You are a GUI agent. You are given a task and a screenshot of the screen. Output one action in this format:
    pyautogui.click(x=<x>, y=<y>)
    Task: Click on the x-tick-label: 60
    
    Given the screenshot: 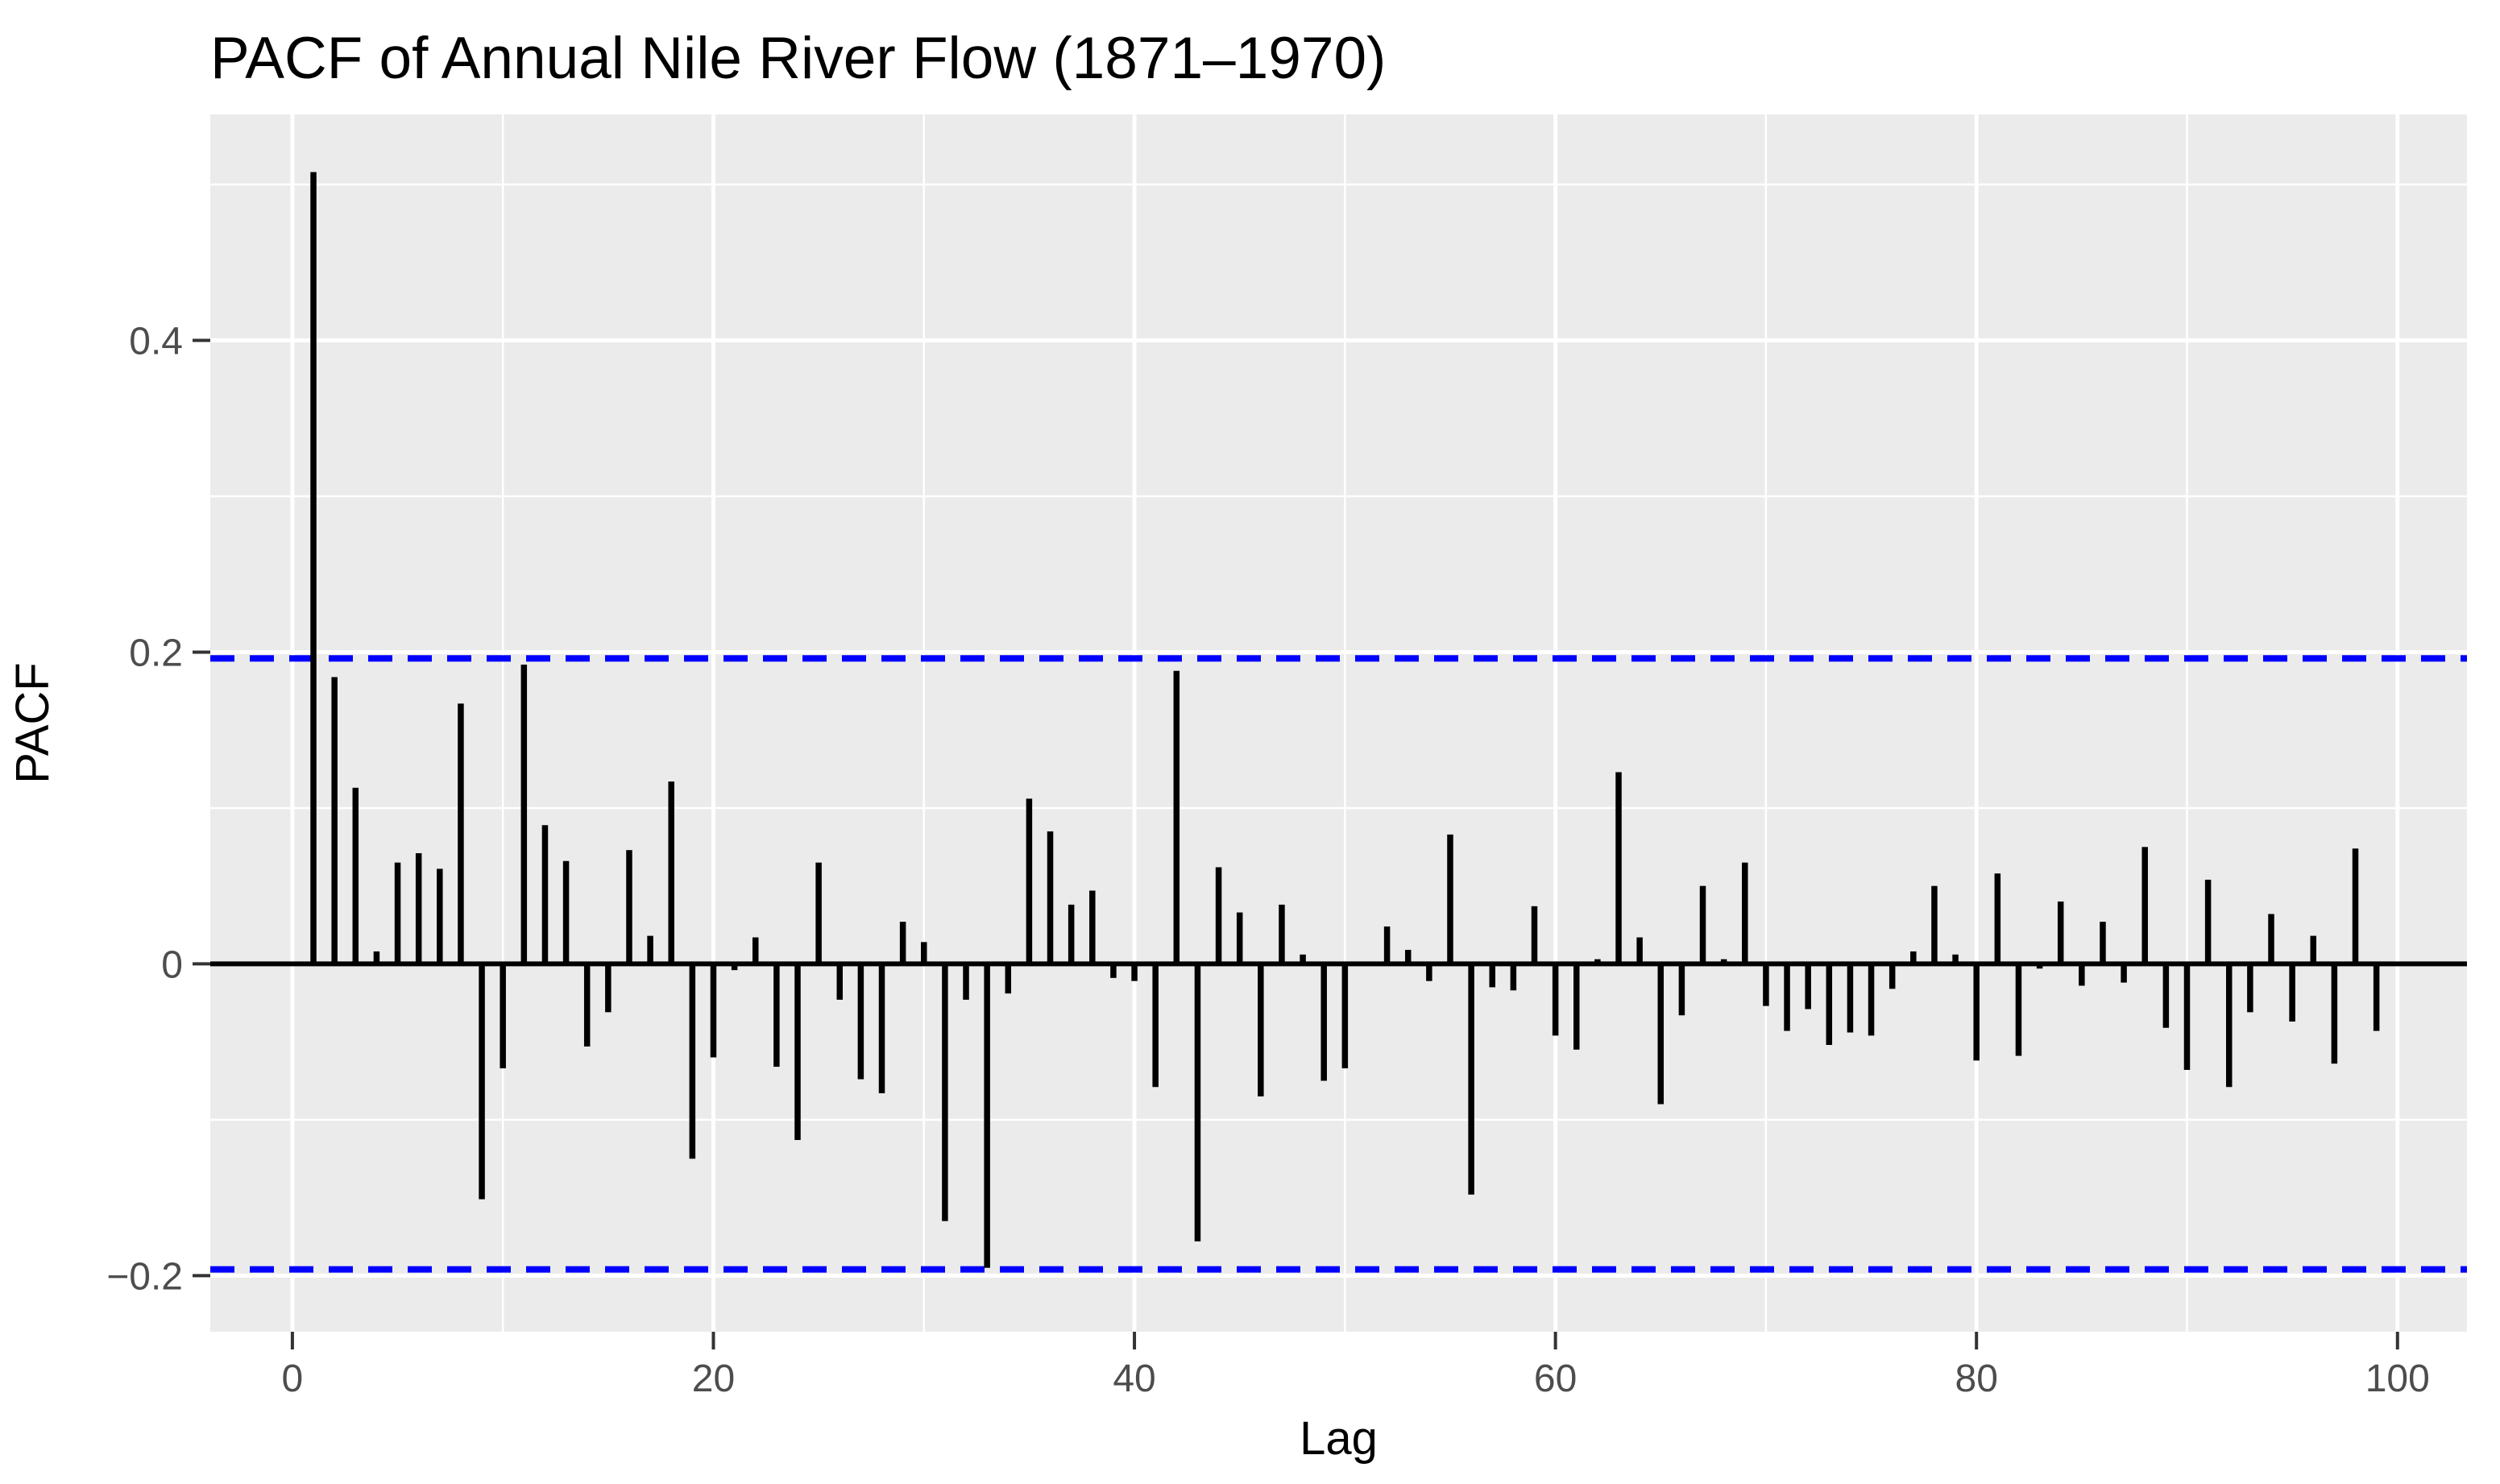 What is the action you would take?
    pyautogui.click(x=1556, y=1379)
    